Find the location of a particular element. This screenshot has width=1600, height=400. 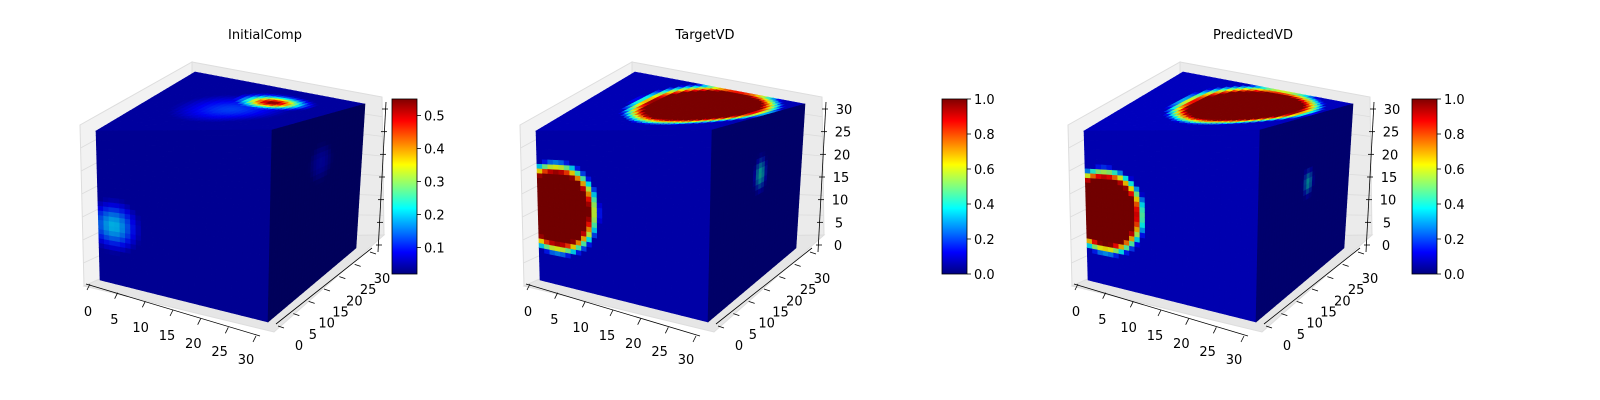

x-tick-label: 0 is located at coordinates (88, 312).